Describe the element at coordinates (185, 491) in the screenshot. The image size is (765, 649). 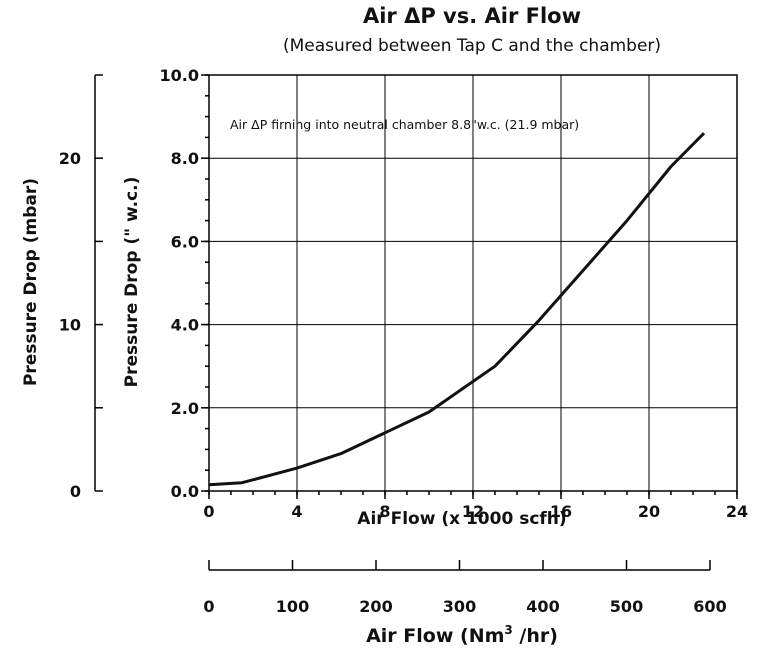
I see `y-tick-label: 0.0` at that location.